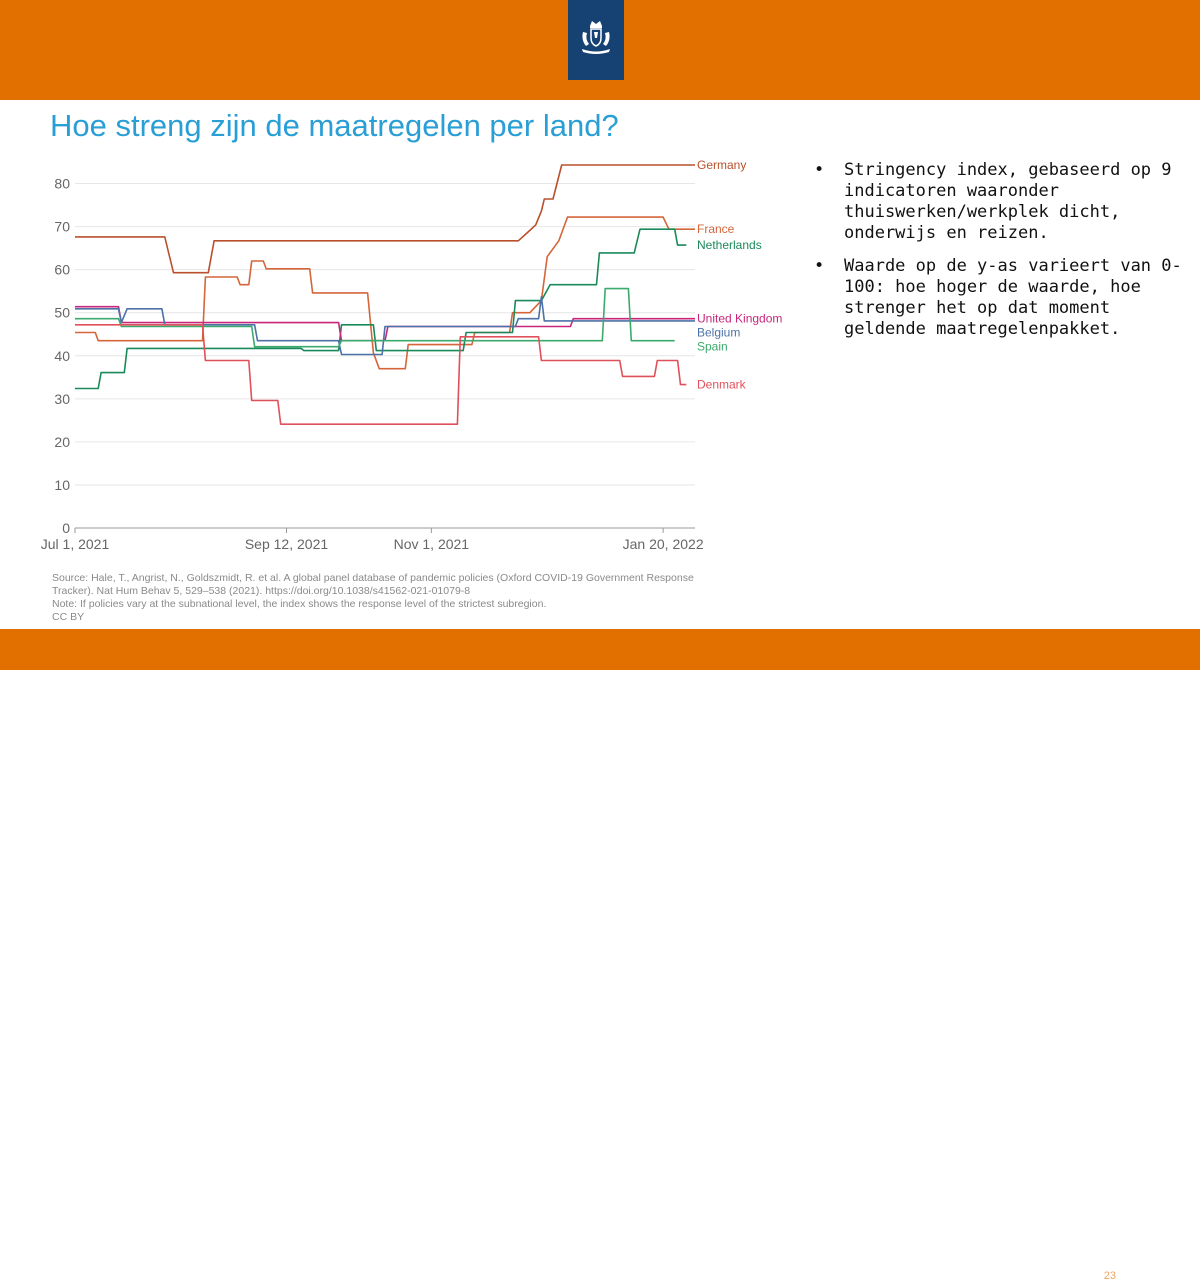  I want to click on y-tick-label: 10, so click(62, 485).